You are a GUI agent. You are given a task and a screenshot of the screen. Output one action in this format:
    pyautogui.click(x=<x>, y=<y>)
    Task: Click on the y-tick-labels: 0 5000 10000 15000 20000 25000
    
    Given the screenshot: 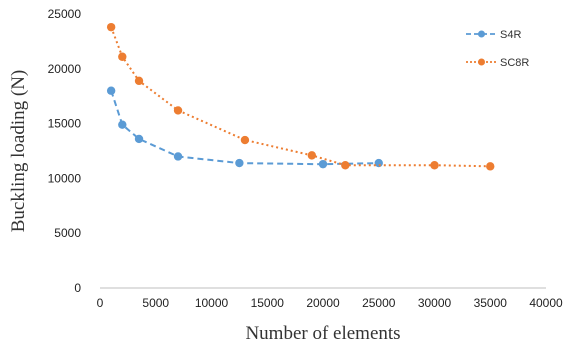 What is the action you would take?
    pyautogui.click(x=65, y=151)
    